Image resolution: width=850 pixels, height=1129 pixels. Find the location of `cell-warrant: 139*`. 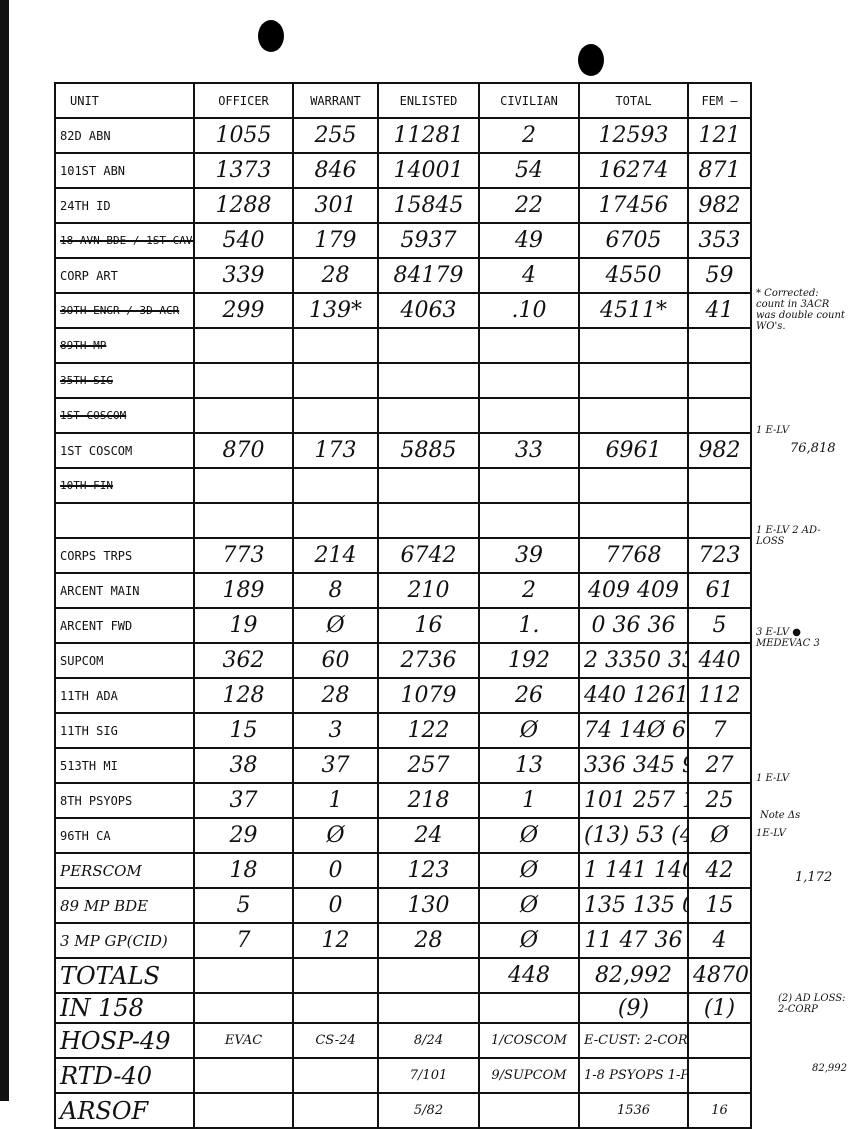

cell-warrant: 139* is located at coordinates (335, 310).